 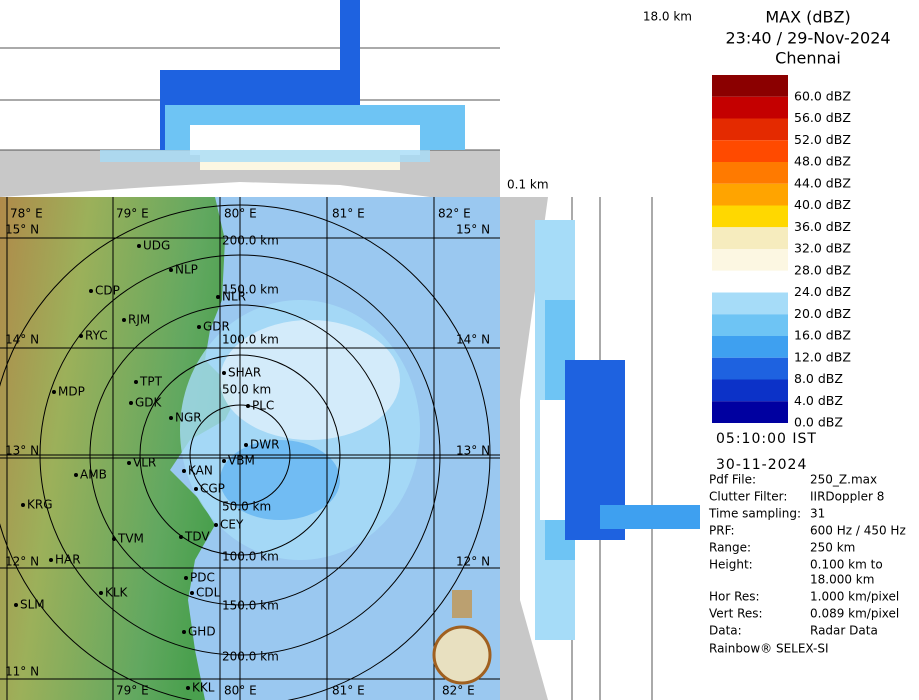 I want to click on place-label: NGR, so click(x=188, y=418).